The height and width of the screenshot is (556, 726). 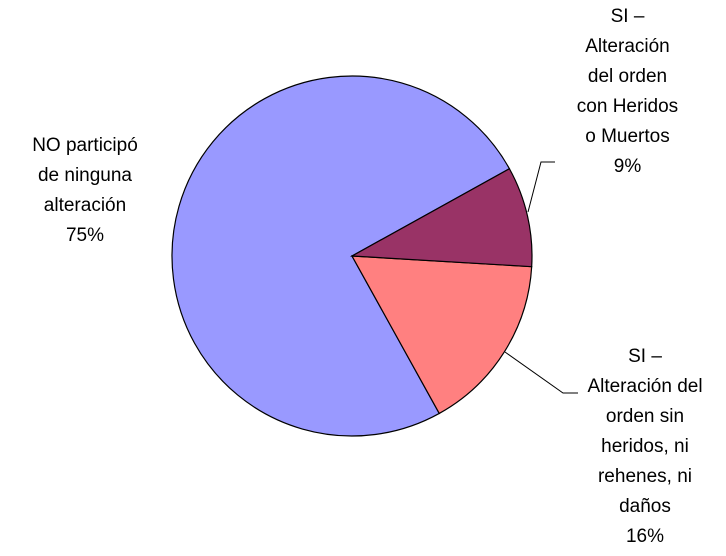 I want to click on value-label: 75%, so click(x=85, y=235).